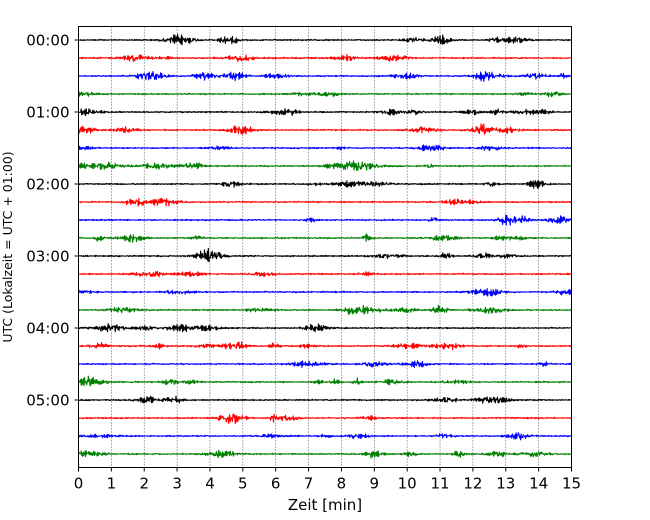 The width and height of the screenshot is (650, 520). What do you see at coordinates (144, 484) in the screenshot?
I see `x-tick-label: 2` at bounding box center [144, 484].